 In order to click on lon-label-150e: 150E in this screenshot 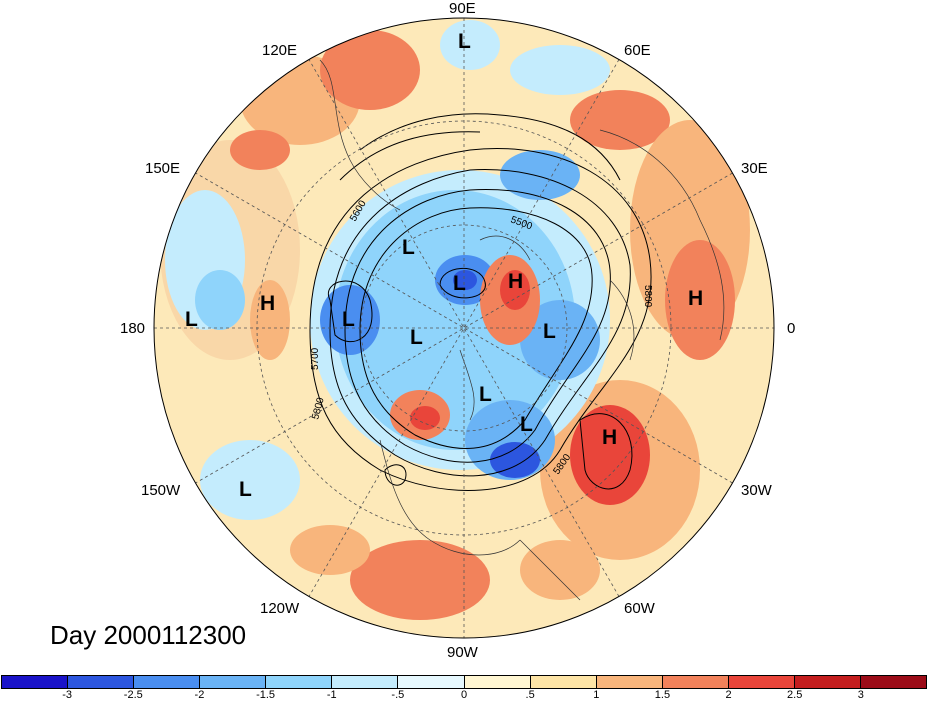, I will do `click(163, 168)`.